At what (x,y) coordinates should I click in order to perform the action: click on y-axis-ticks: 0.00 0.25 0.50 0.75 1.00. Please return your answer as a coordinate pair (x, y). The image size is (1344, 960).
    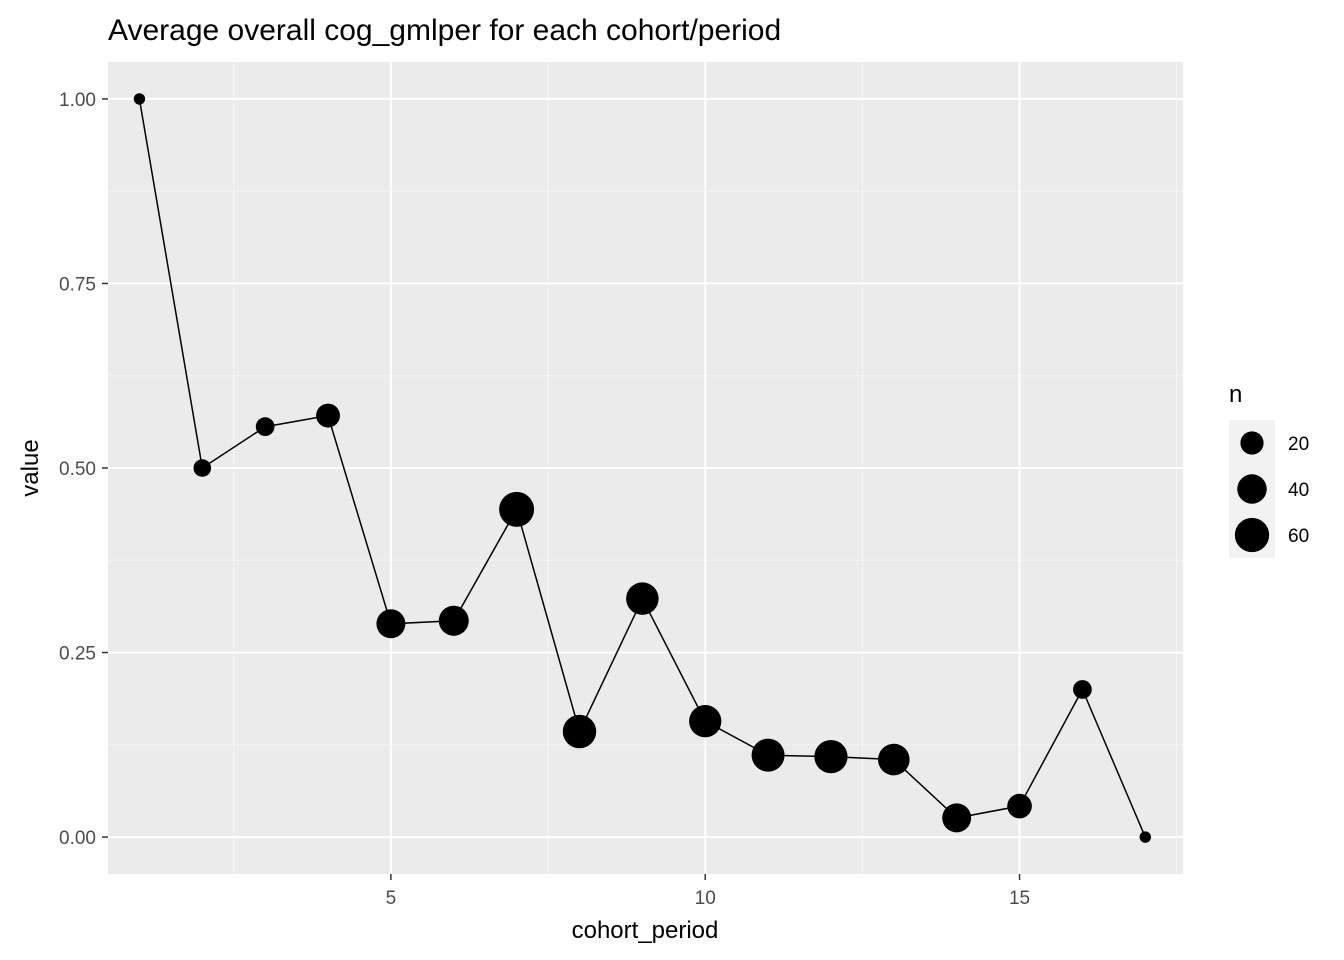
    Looking at the image, I should click on (83, 469).